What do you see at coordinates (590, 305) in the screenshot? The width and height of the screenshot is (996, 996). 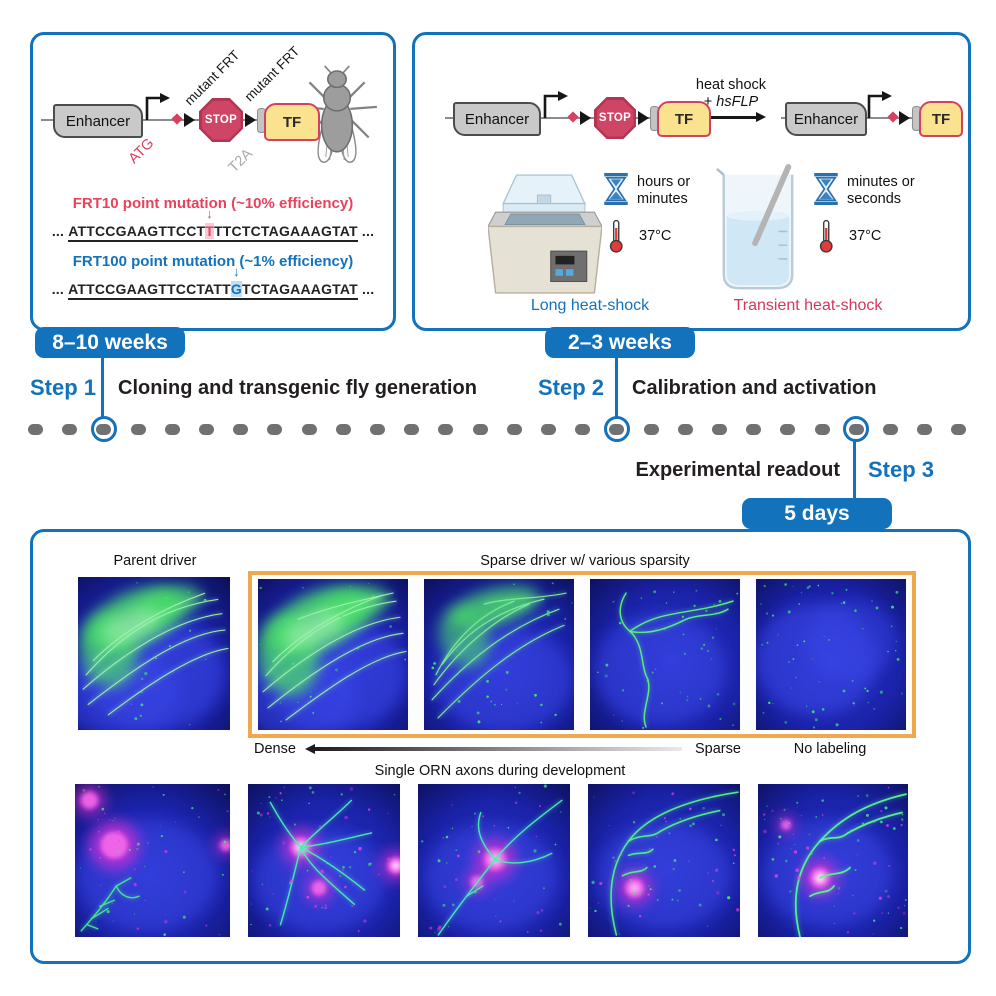 I see `long-heat-shock-caption: Long heat-shock` at bounding box center [590, 305].